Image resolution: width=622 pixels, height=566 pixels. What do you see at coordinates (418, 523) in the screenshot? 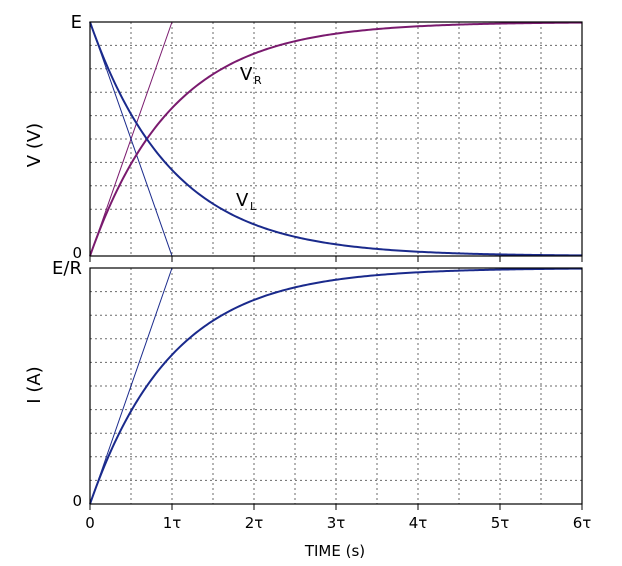
I see `x-tick-label: 4τ` at bounding box center [418, 523].